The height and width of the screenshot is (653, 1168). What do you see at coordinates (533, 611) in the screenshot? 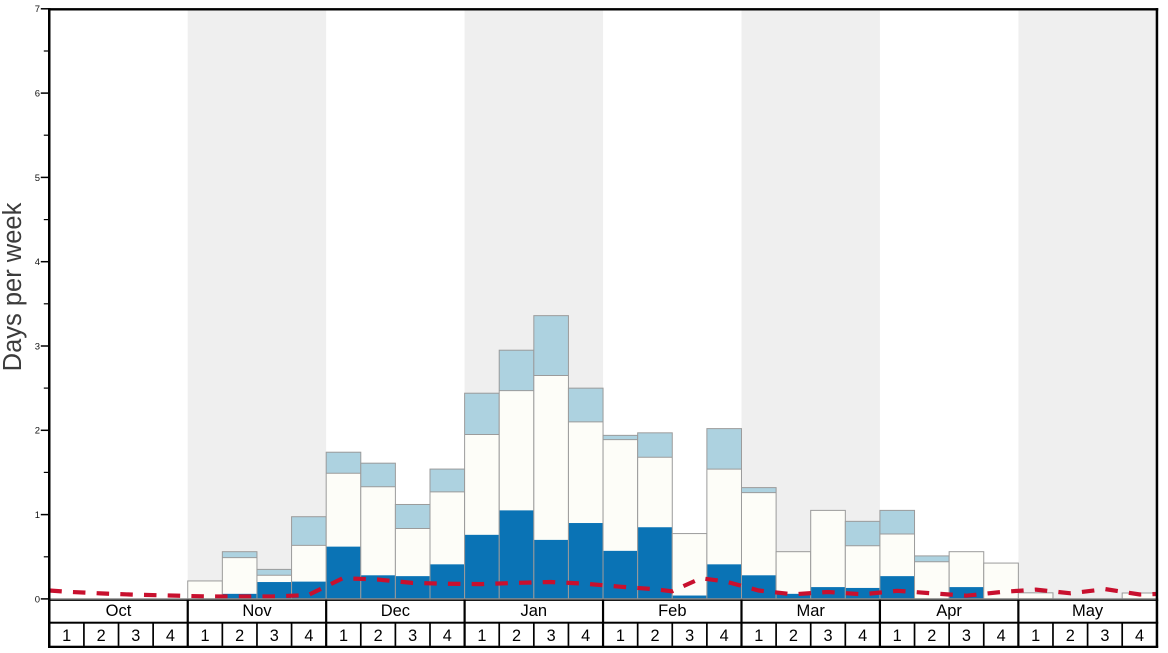
I see `svg-text: Jan` at bounding box center [533, 611].